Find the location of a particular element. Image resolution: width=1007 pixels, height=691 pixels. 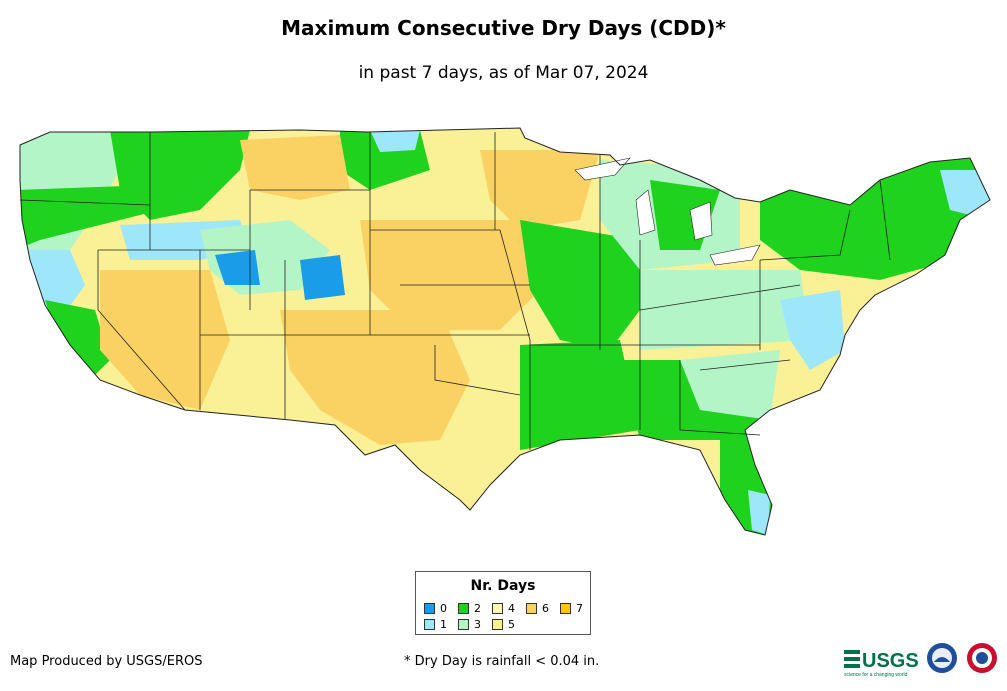

zone-colorado-zero is located at coordinates (322, 277).